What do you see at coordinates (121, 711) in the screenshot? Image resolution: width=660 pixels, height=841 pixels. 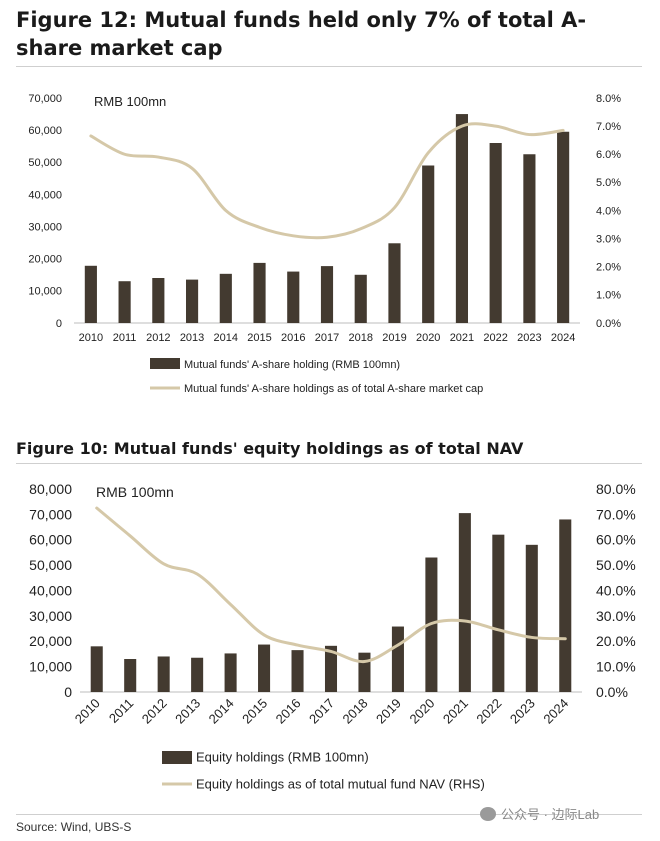 I see `chart2-category-label: 2011` at bounding box center [121, 711].